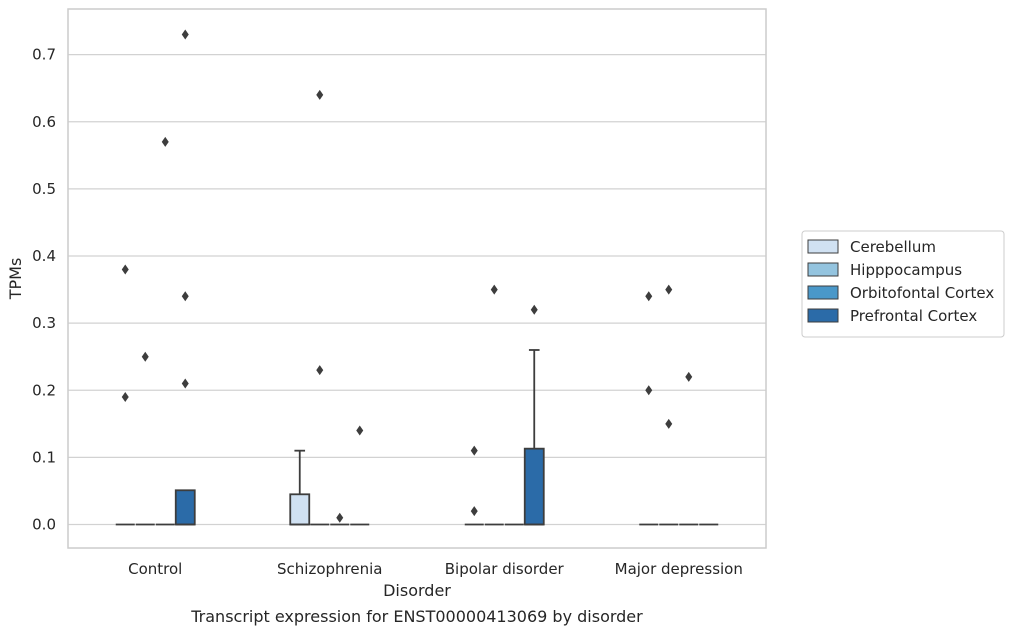  I want to click on y-tick-label: 0.2, so click(44, 390).